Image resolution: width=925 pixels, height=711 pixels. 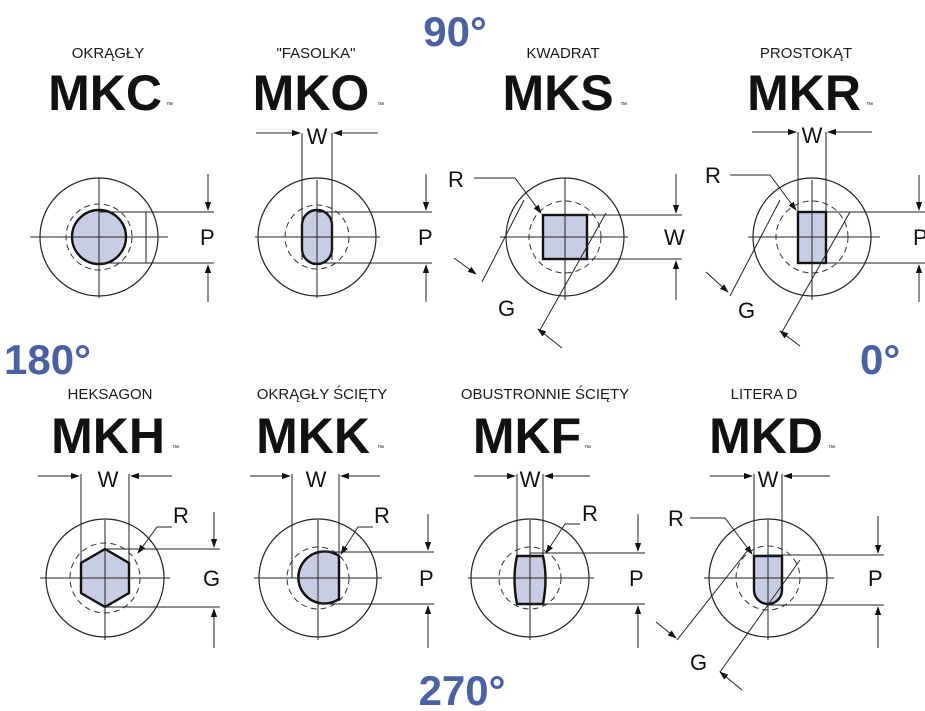 What do you see at coordinates (556, 557) in the screenshot?
I see `mkf-cross-section: W R P` at bounding box center [556, 557].